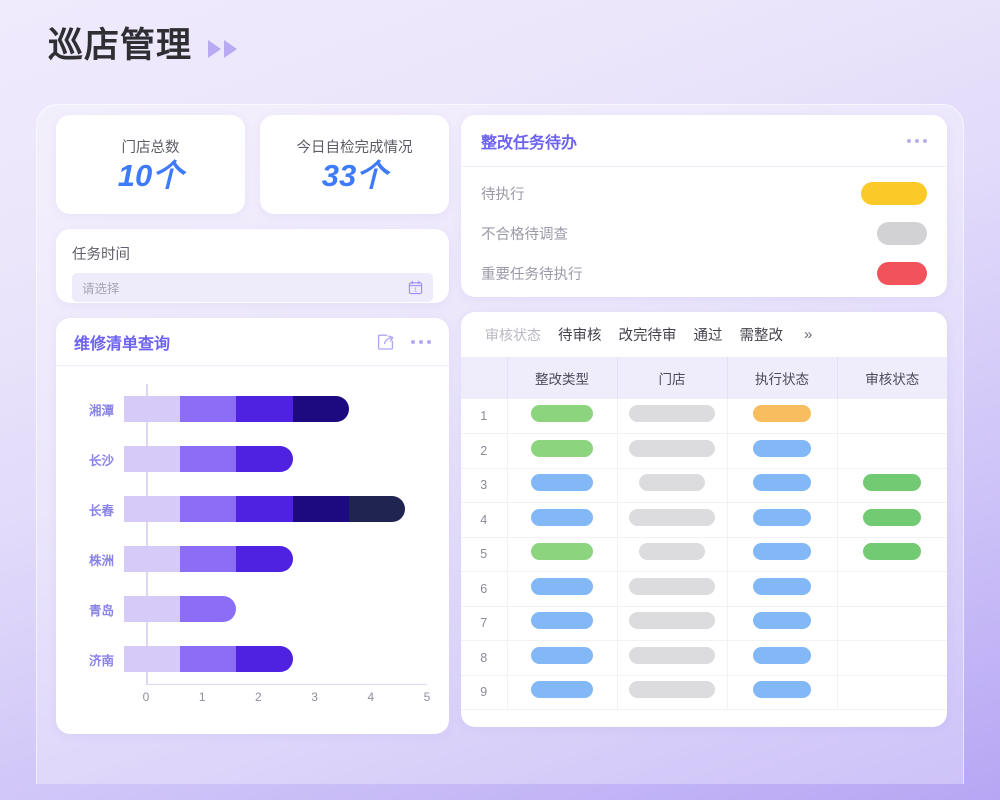  I want to click on chart-bar-row: 株洲, so click(252, 559).